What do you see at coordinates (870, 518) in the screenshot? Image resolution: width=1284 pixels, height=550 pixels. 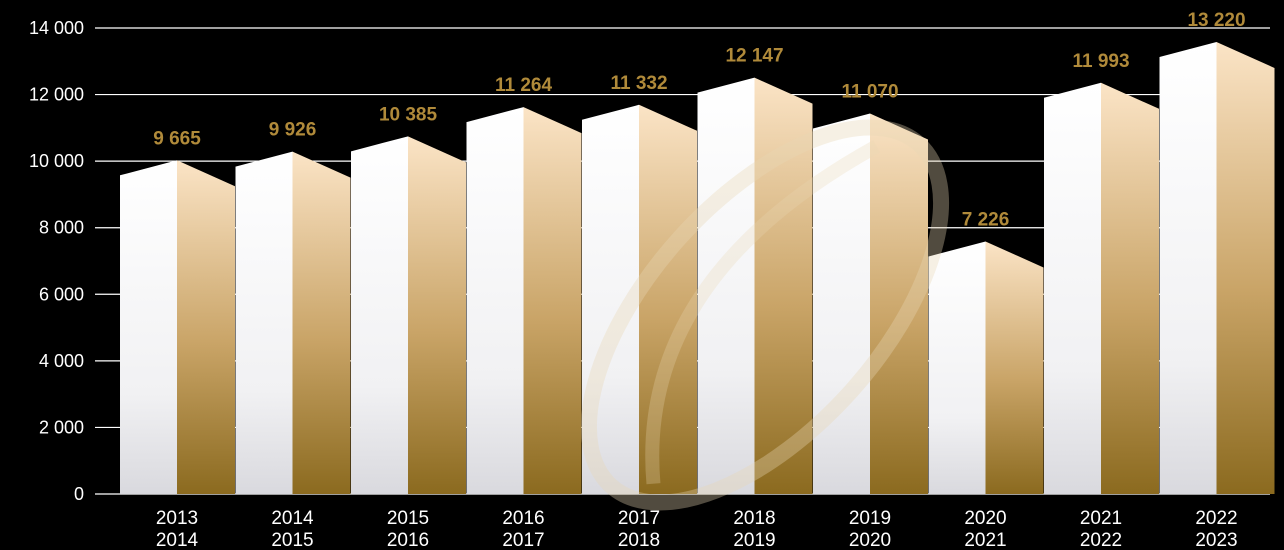 I see `x-tick-label-line1: 2019` at bounding box center [870, 518].